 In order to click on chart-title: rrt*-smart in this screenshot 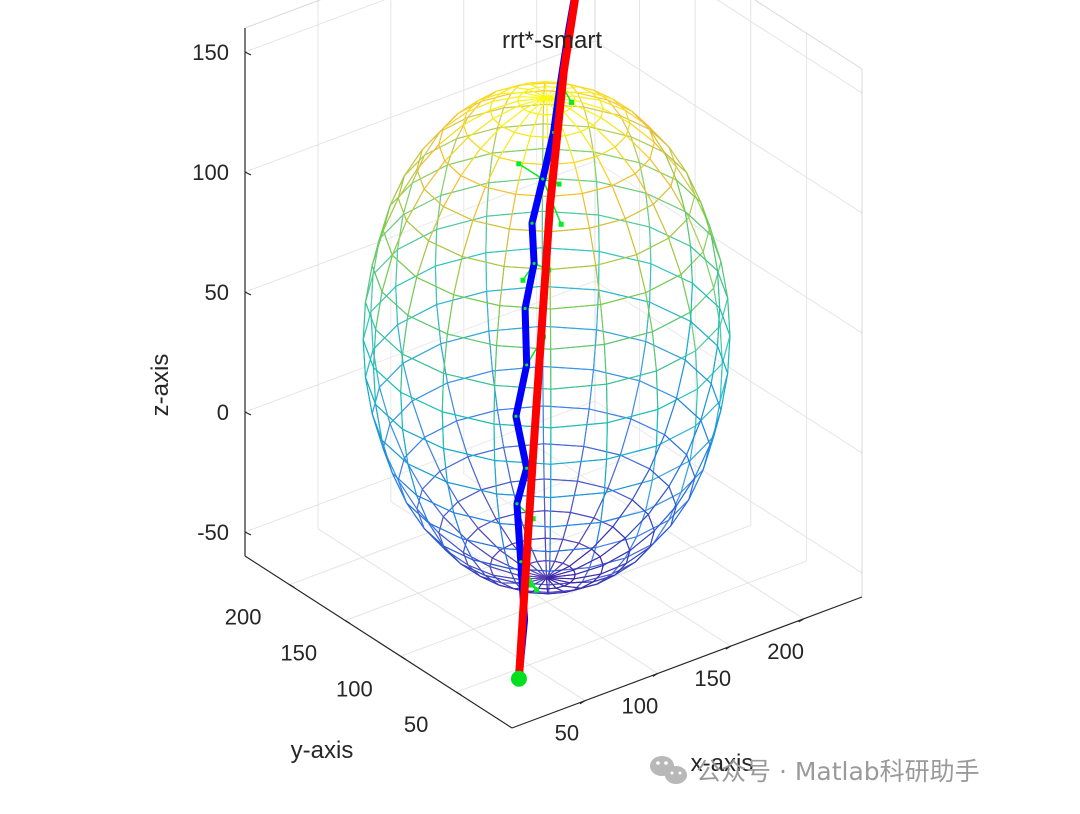, I will do `click(552, 40)`.